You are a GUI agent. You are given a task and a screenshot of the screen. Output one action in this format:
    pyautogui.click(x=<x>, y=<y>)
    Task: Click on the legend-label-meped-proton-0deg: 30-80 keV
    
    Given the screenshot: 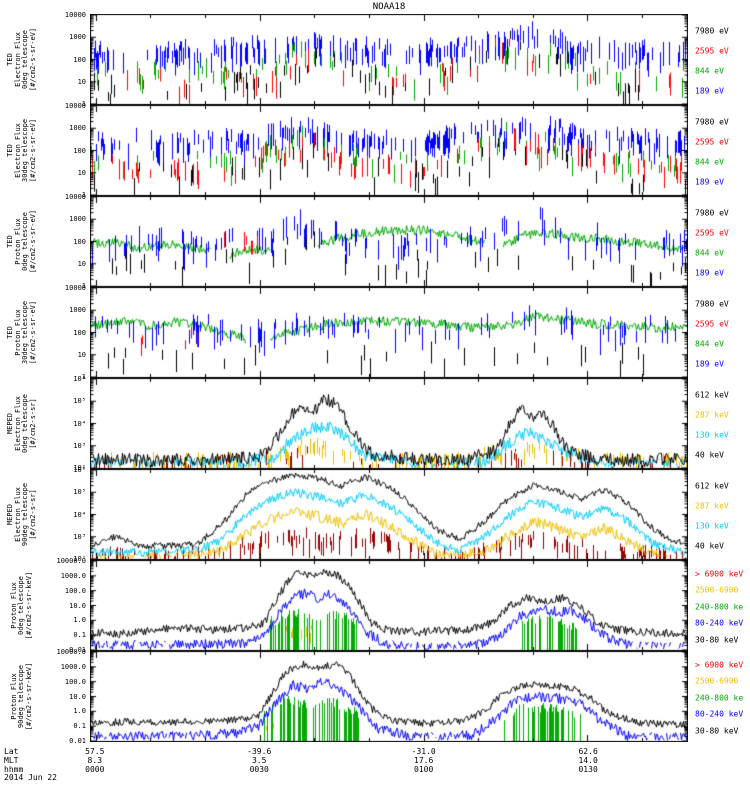 What is the action you would take?
    pyautogui.click(x=717, y=640)
    